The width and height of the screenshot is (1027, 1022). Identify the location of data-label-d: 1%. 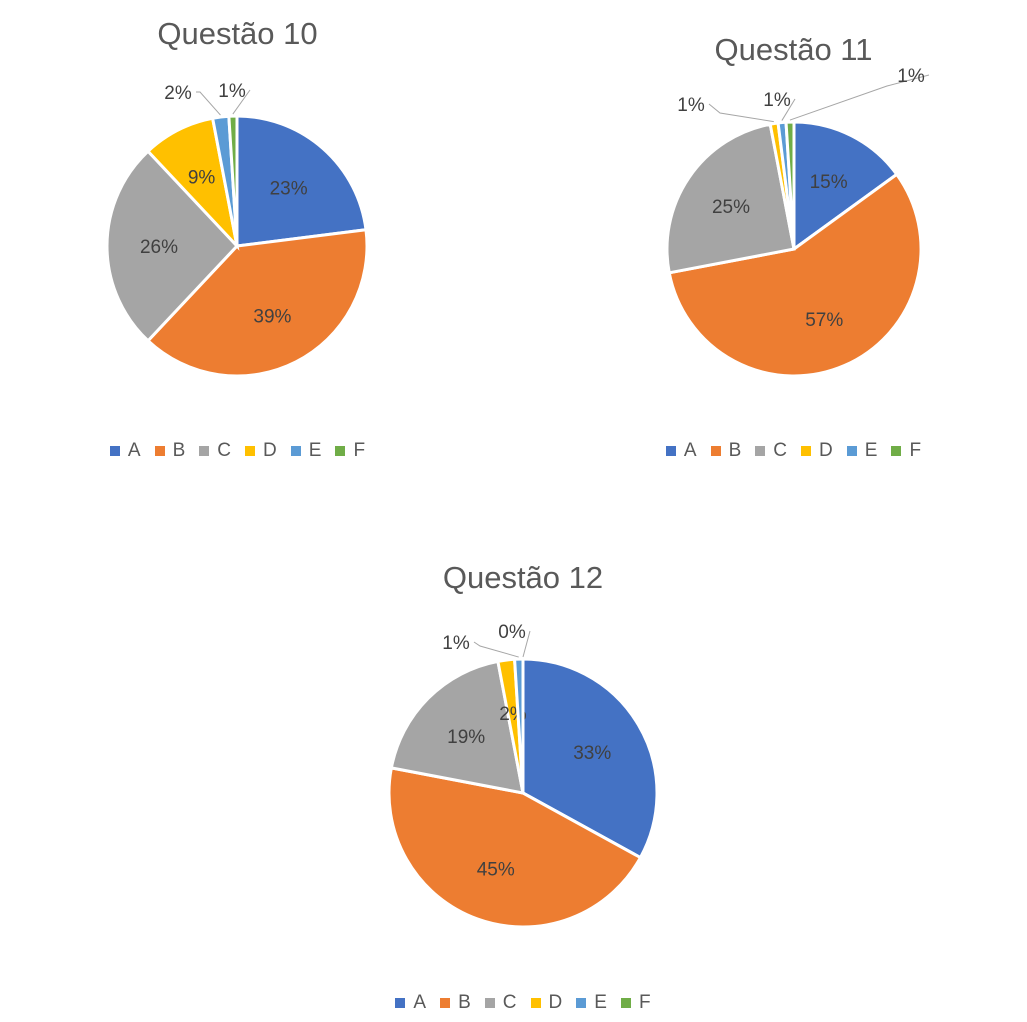
(691, 105).